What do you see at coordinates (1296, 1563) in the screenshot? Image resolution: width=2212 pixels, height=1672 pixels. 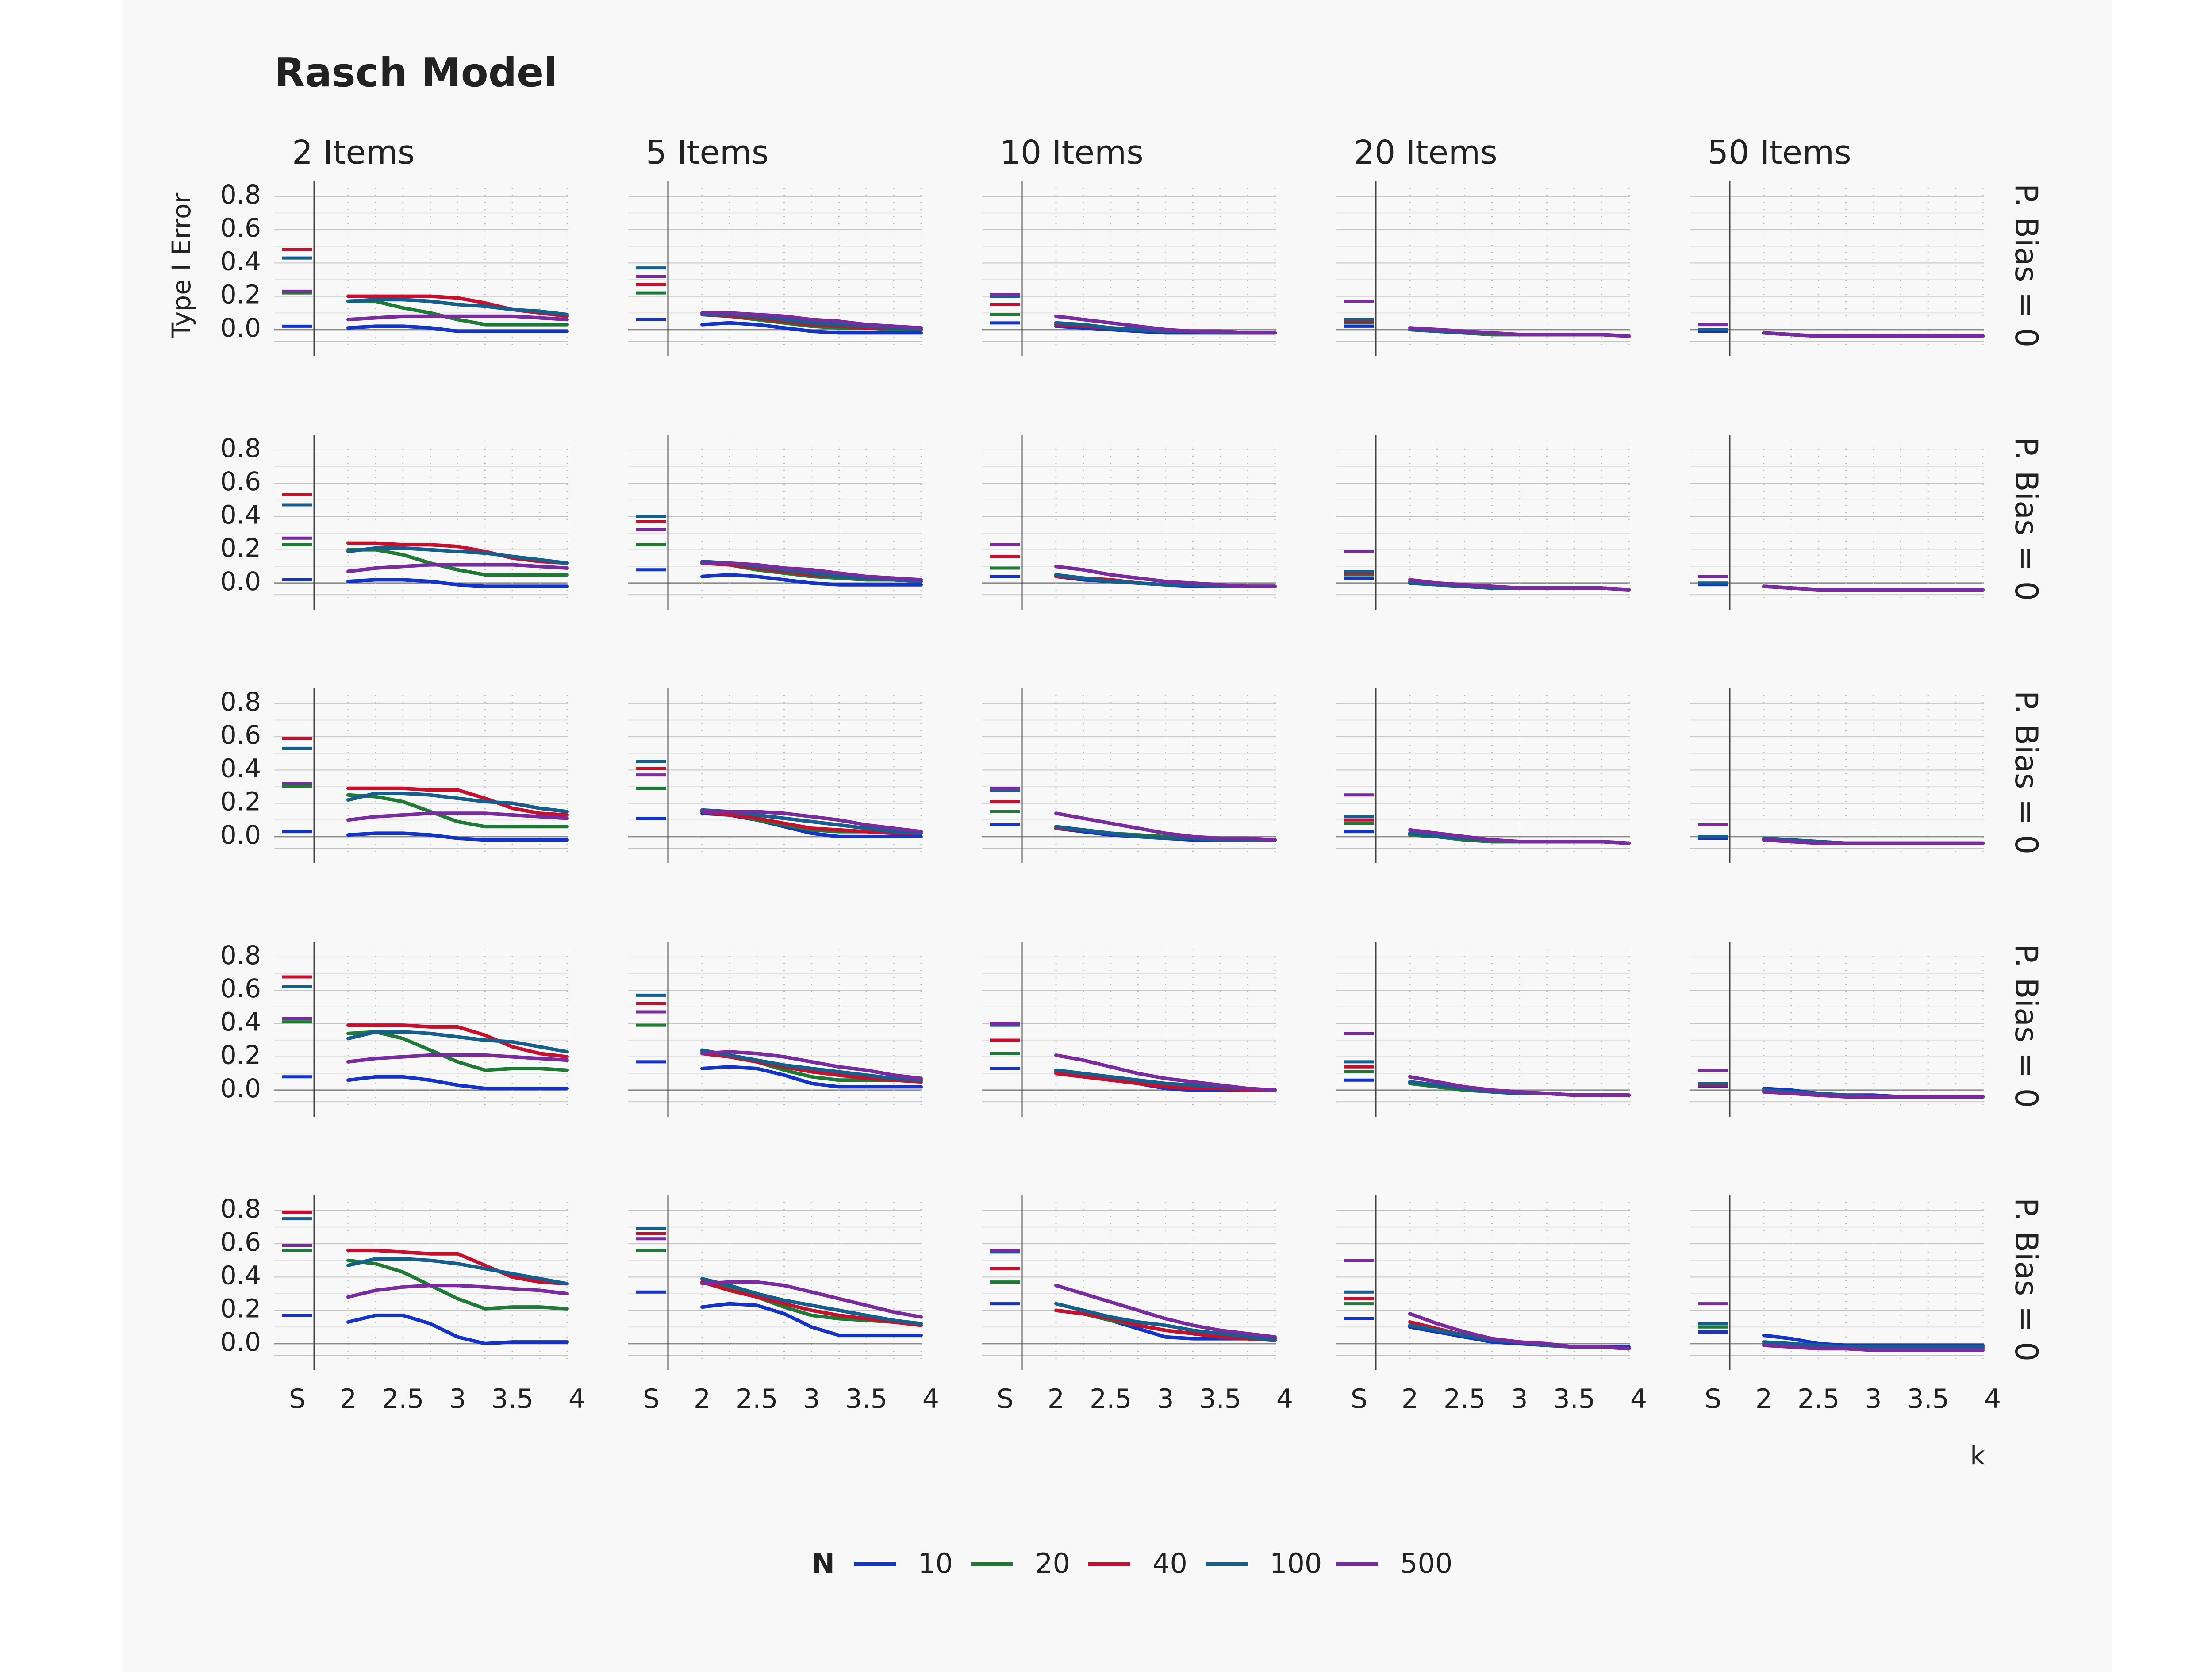 I see `legend-label-100: 100` at bounding box center [1296, 1563].